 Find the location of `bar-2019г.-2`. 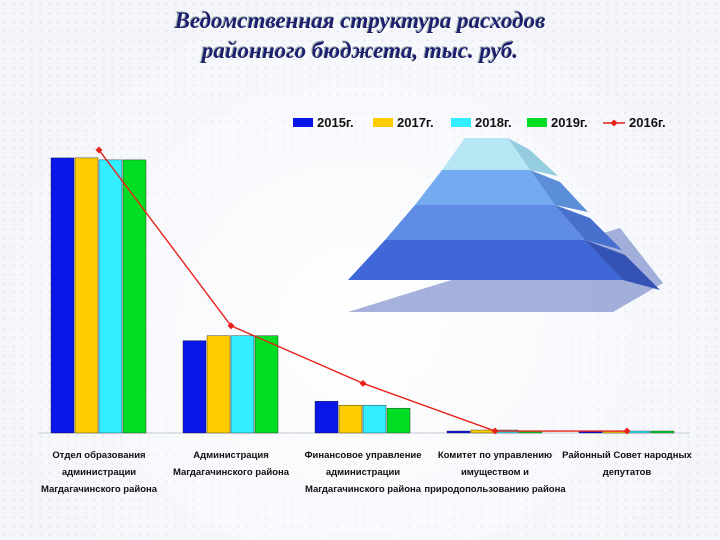

bar-2019г.-2 is located at coordinates (398, 420).